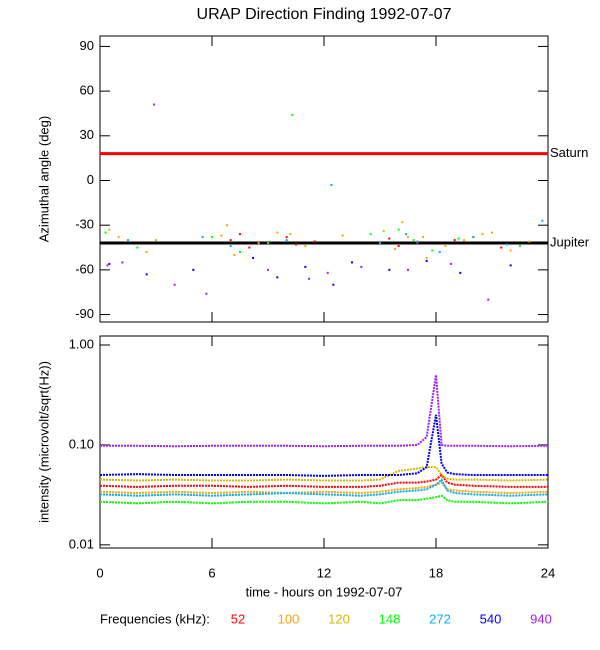  I want to click on legend-item: 100, so click(289, 618).